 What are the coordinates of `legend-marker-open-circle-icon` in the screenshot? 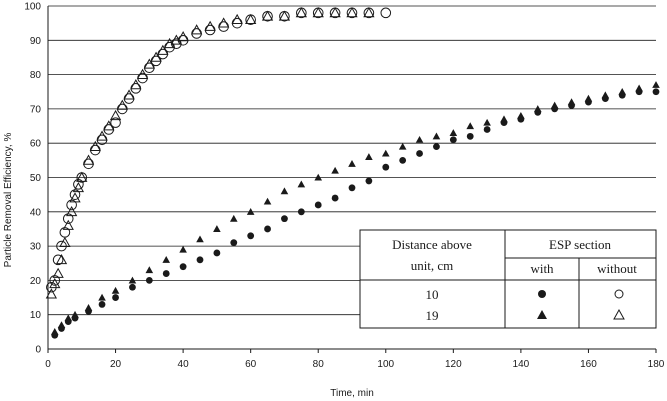 It's located at (619, 294).